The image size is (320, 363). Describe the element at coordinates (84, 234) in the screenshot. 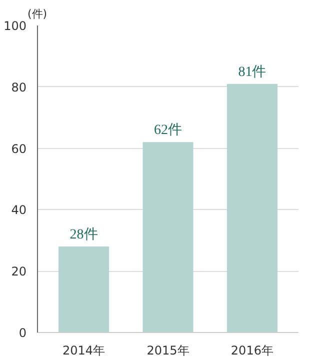

I see `data-label: 28件` at that location.